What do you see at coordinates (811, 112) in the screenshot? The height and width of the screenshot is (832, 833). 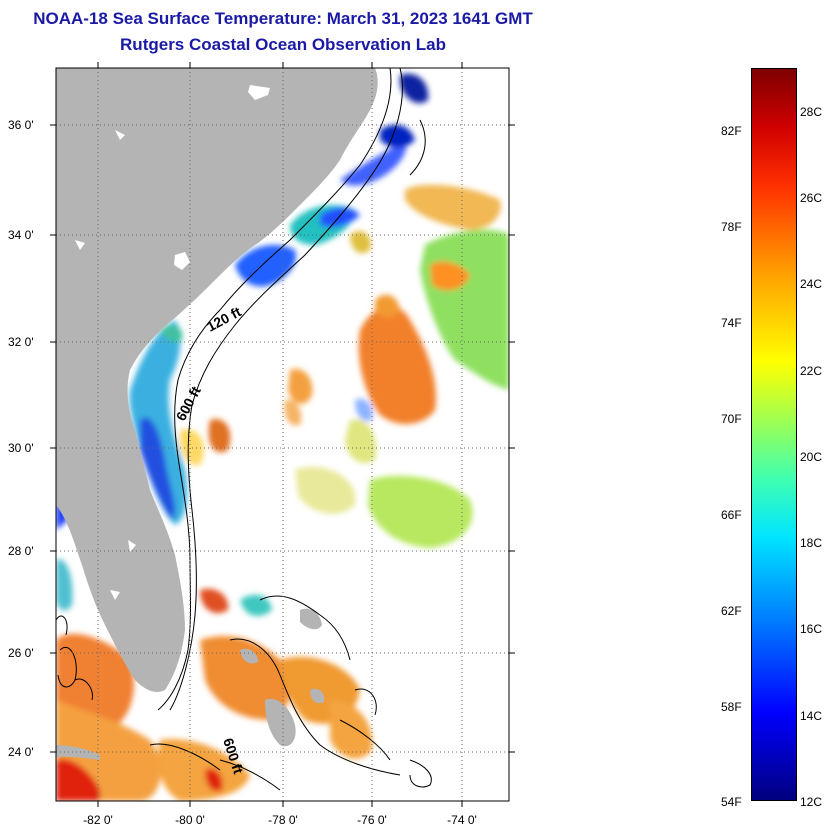 I see `colorbar-label-c: 28C` at bounding box center [811, 112].